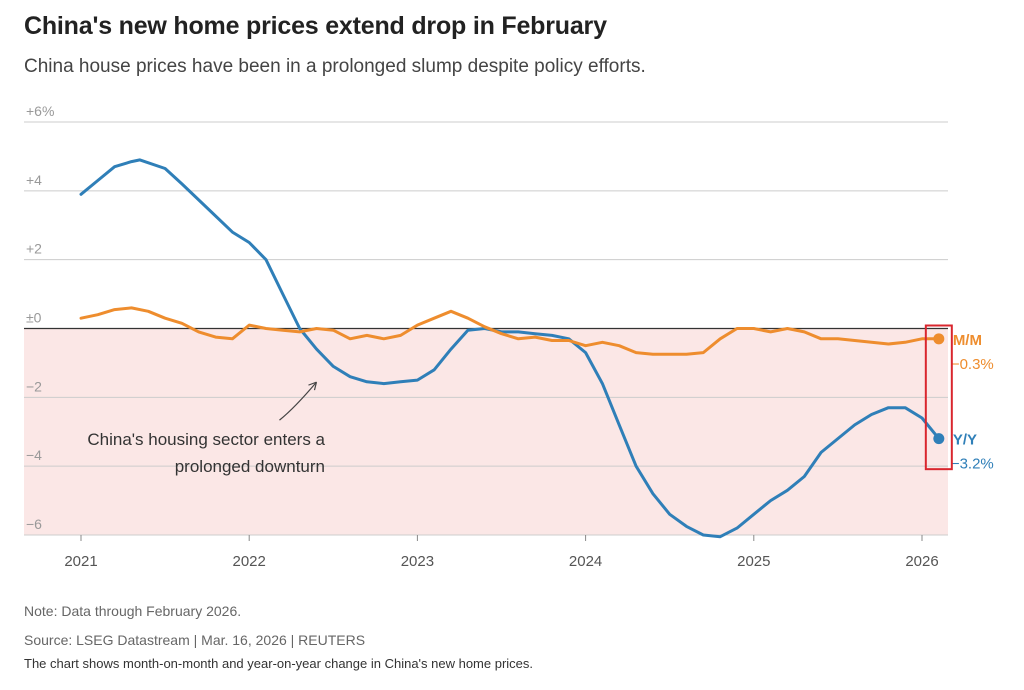 The height and width of the screenshot is (690, 1024). I want to click on x-tick-label: 2023, so click(417, 561).